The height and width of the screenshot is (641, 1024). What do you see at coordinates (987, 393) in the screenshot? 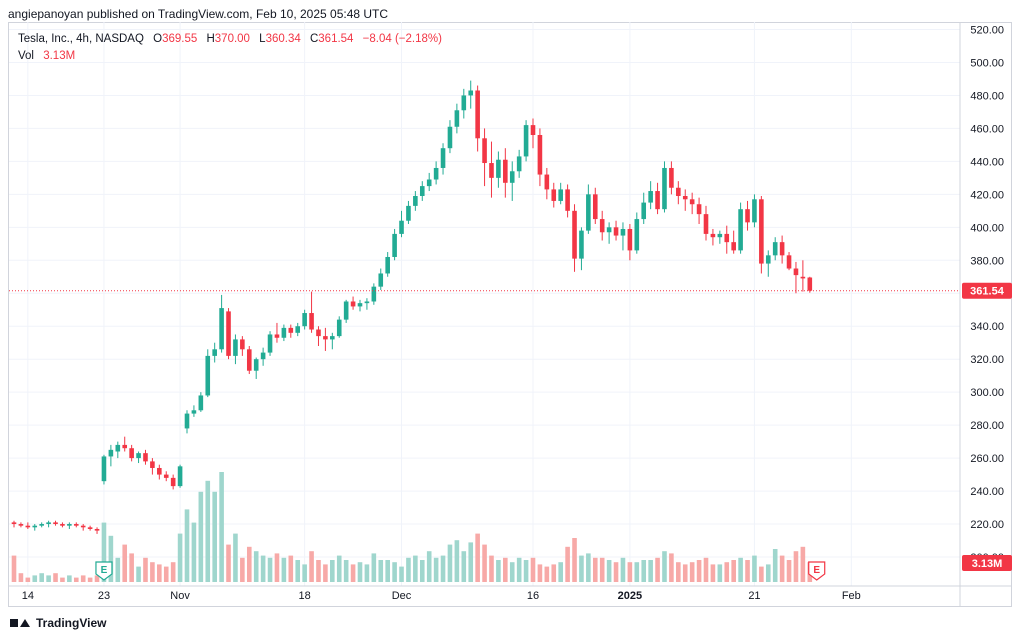
I see `y-tick-label: 300.00` at bounding box center [987, 393].